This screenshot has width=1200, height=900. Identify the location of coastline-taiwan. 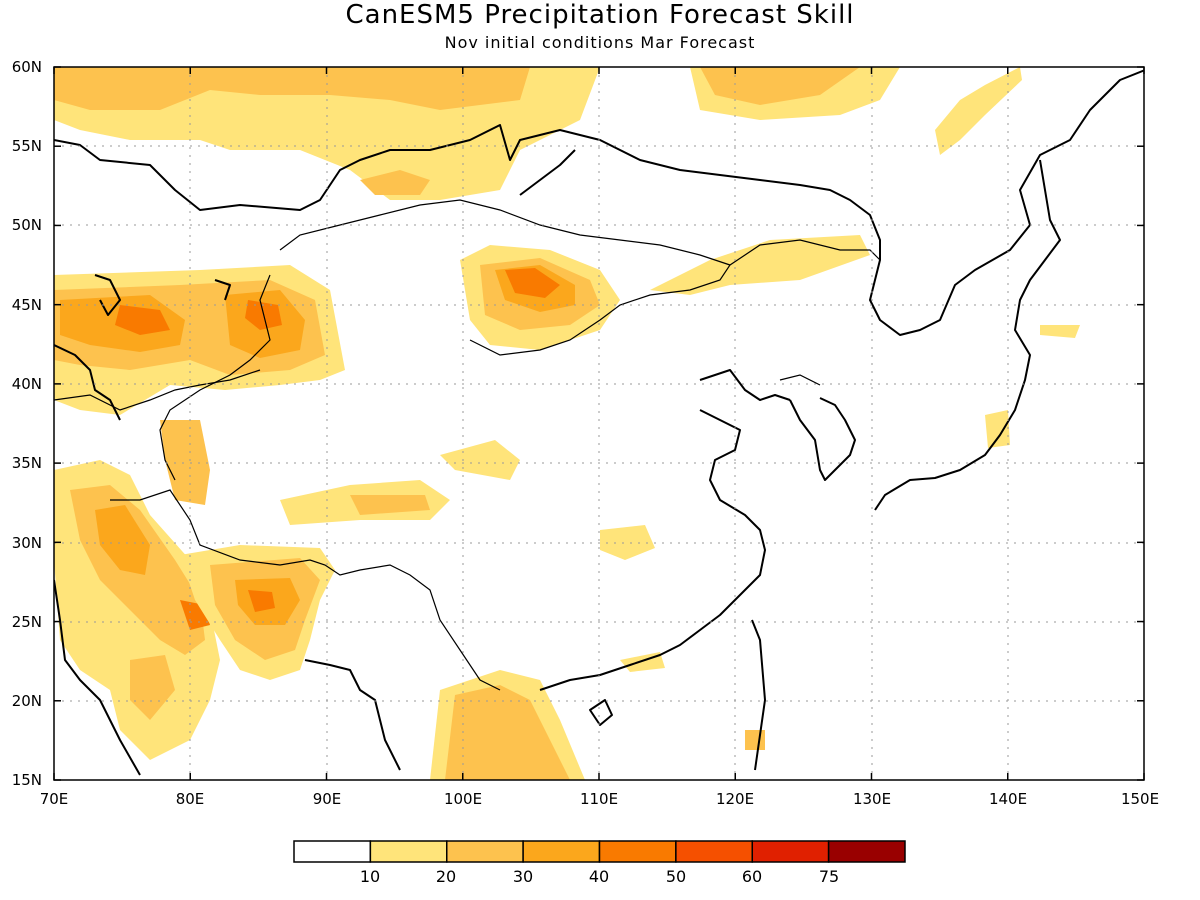
(758, 695).